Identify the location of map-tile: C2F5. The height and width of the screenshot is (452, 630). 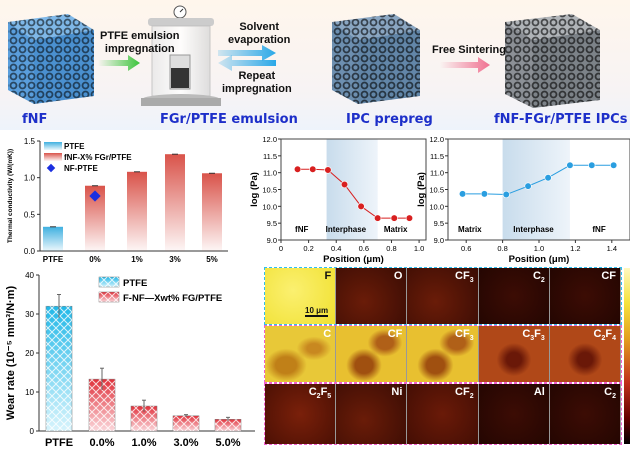
(301, 414).